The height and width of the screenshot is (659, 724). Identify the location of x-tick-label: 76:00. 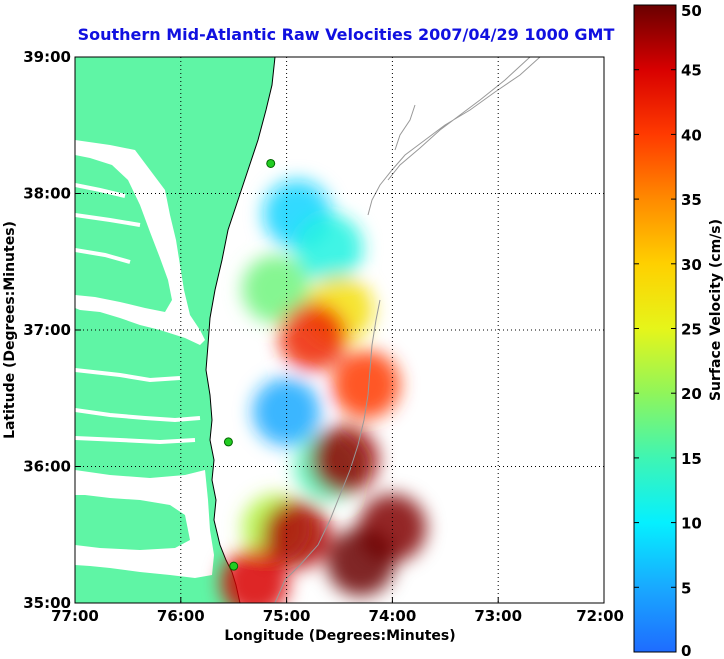
(181, 616).